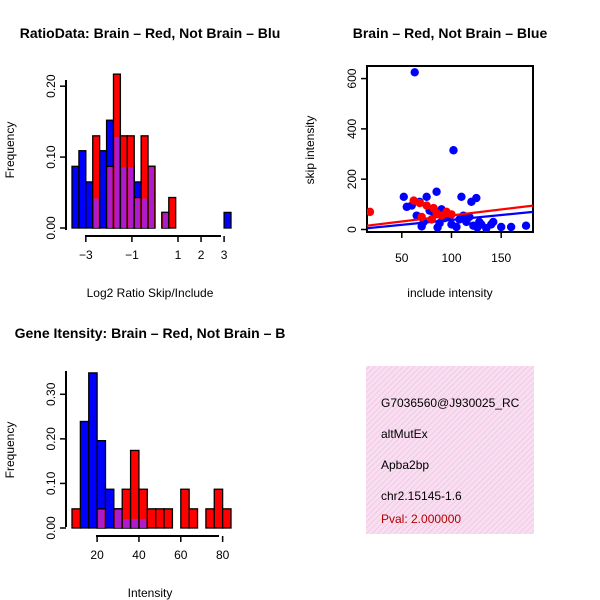  What do you see at coordinates (404, 434) in the screenshot?
I see `info-event-type: altMutEx` at bounding box center [404, 434].